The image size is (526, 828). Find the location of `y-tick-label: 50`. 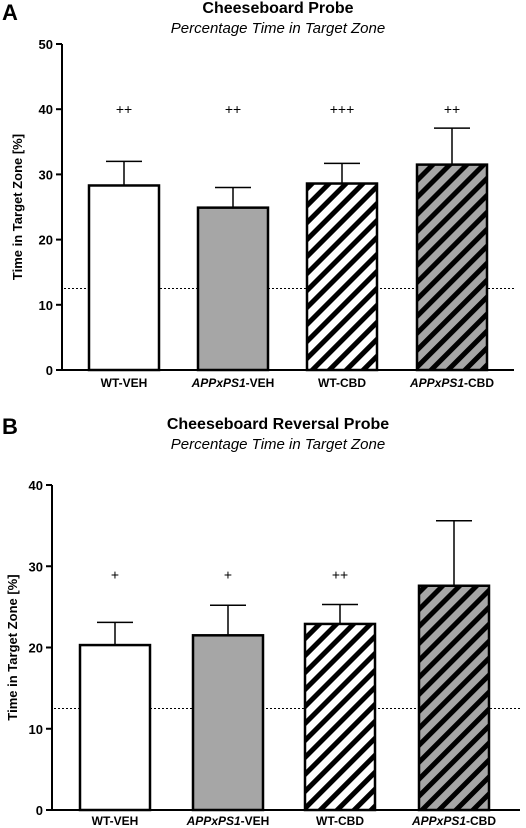

y-tick-label: 50 is located at coordinates (46, 44).